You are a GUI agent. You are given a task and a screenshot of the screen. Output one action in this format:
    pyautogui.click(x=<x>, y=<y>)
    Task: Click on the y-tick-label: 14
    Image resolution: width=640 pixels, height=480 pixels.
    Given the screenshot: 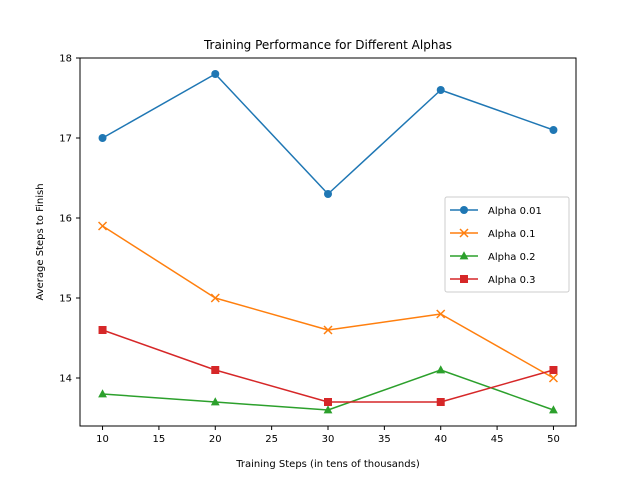 What is the action you would take?
    pyautogui.click(x=65, y=379)
    